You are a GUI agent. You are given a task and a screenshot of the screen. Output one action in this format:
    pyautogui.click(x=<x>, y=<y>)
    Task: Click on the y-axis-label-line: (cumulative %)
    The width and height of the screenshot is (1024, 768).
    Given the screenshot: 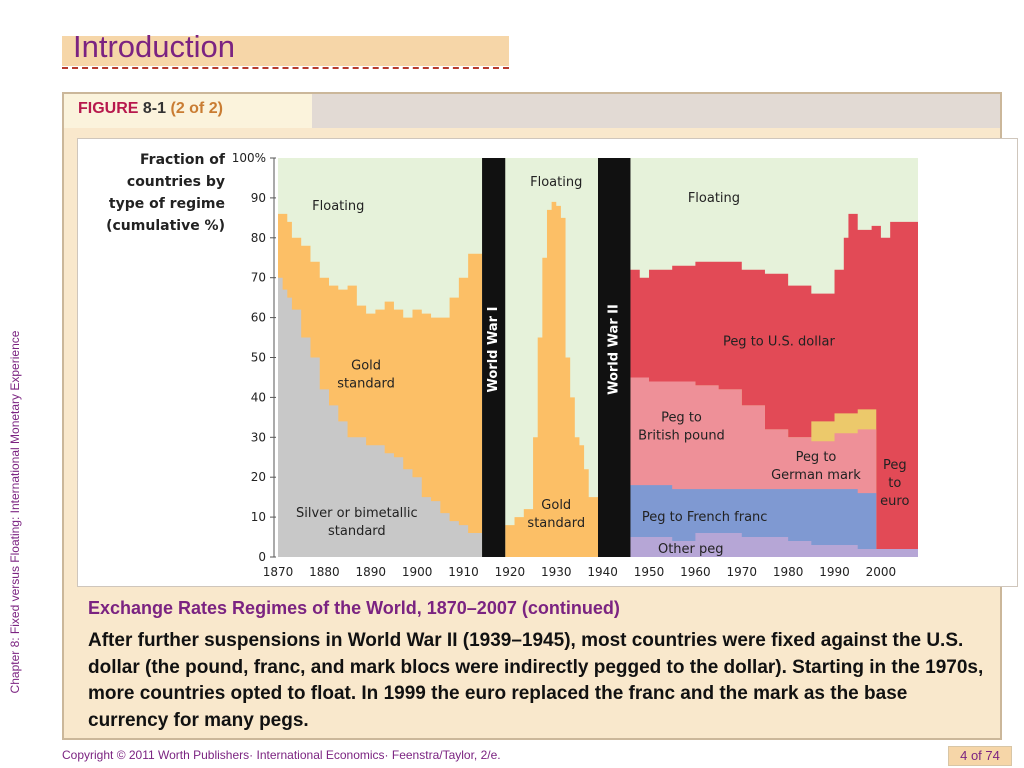 What is the action you would take?
    pyautogui.click(x=165, y=226)
    